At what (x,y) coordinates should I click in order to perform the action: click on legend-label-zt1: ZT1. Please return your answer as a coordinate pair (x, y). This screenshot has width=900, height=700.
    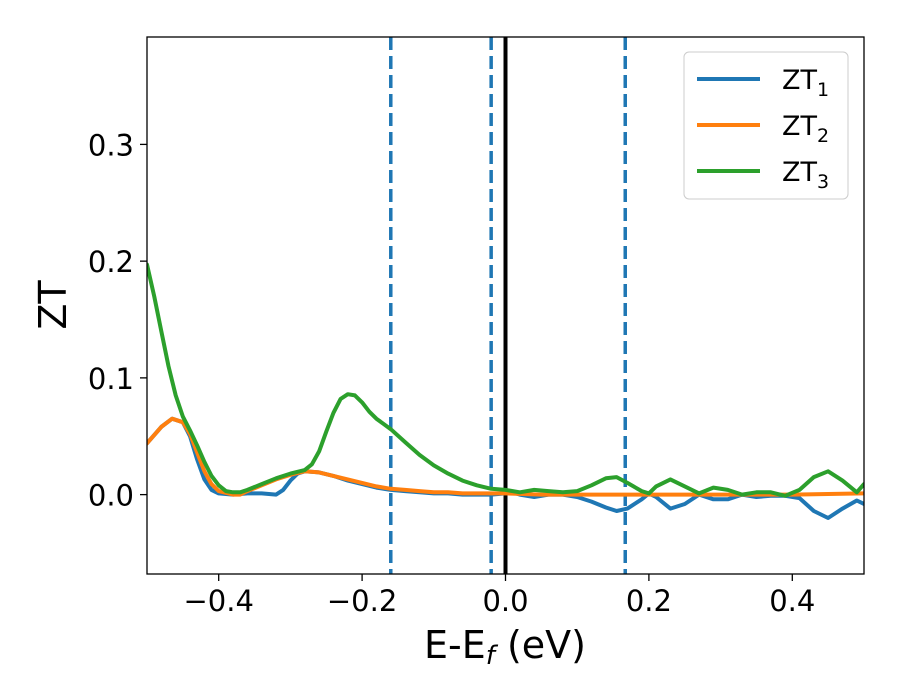
    Looking at the image, I should click on (805, 83).